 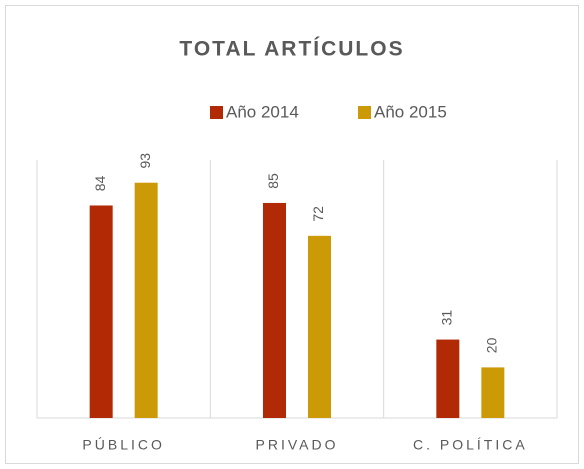 I want to click on x-tick-label: PÚBLICO, so click(x=123, y=445).